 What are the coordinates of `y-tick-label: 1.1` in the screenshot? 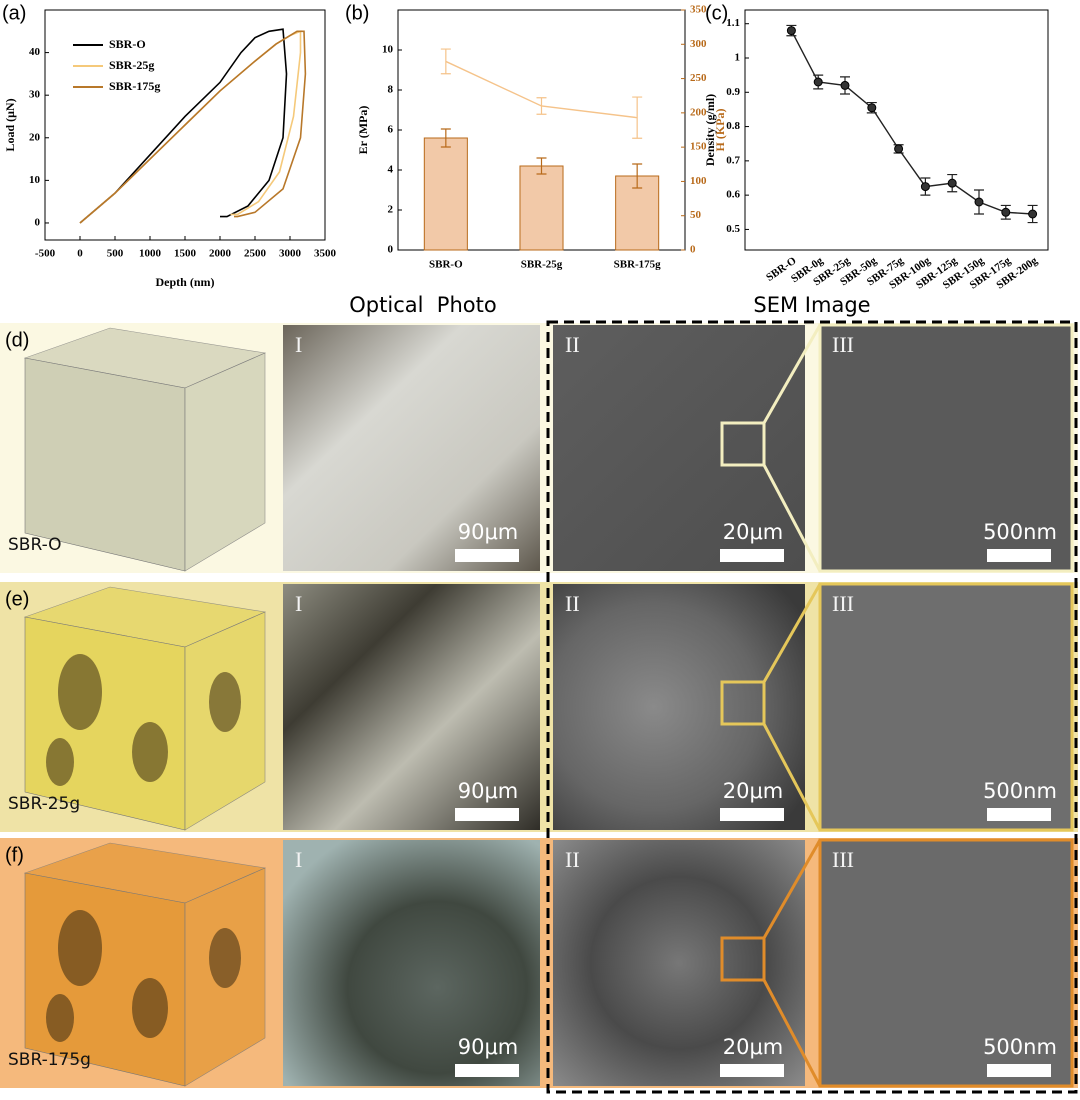 It's located at (733, 23).